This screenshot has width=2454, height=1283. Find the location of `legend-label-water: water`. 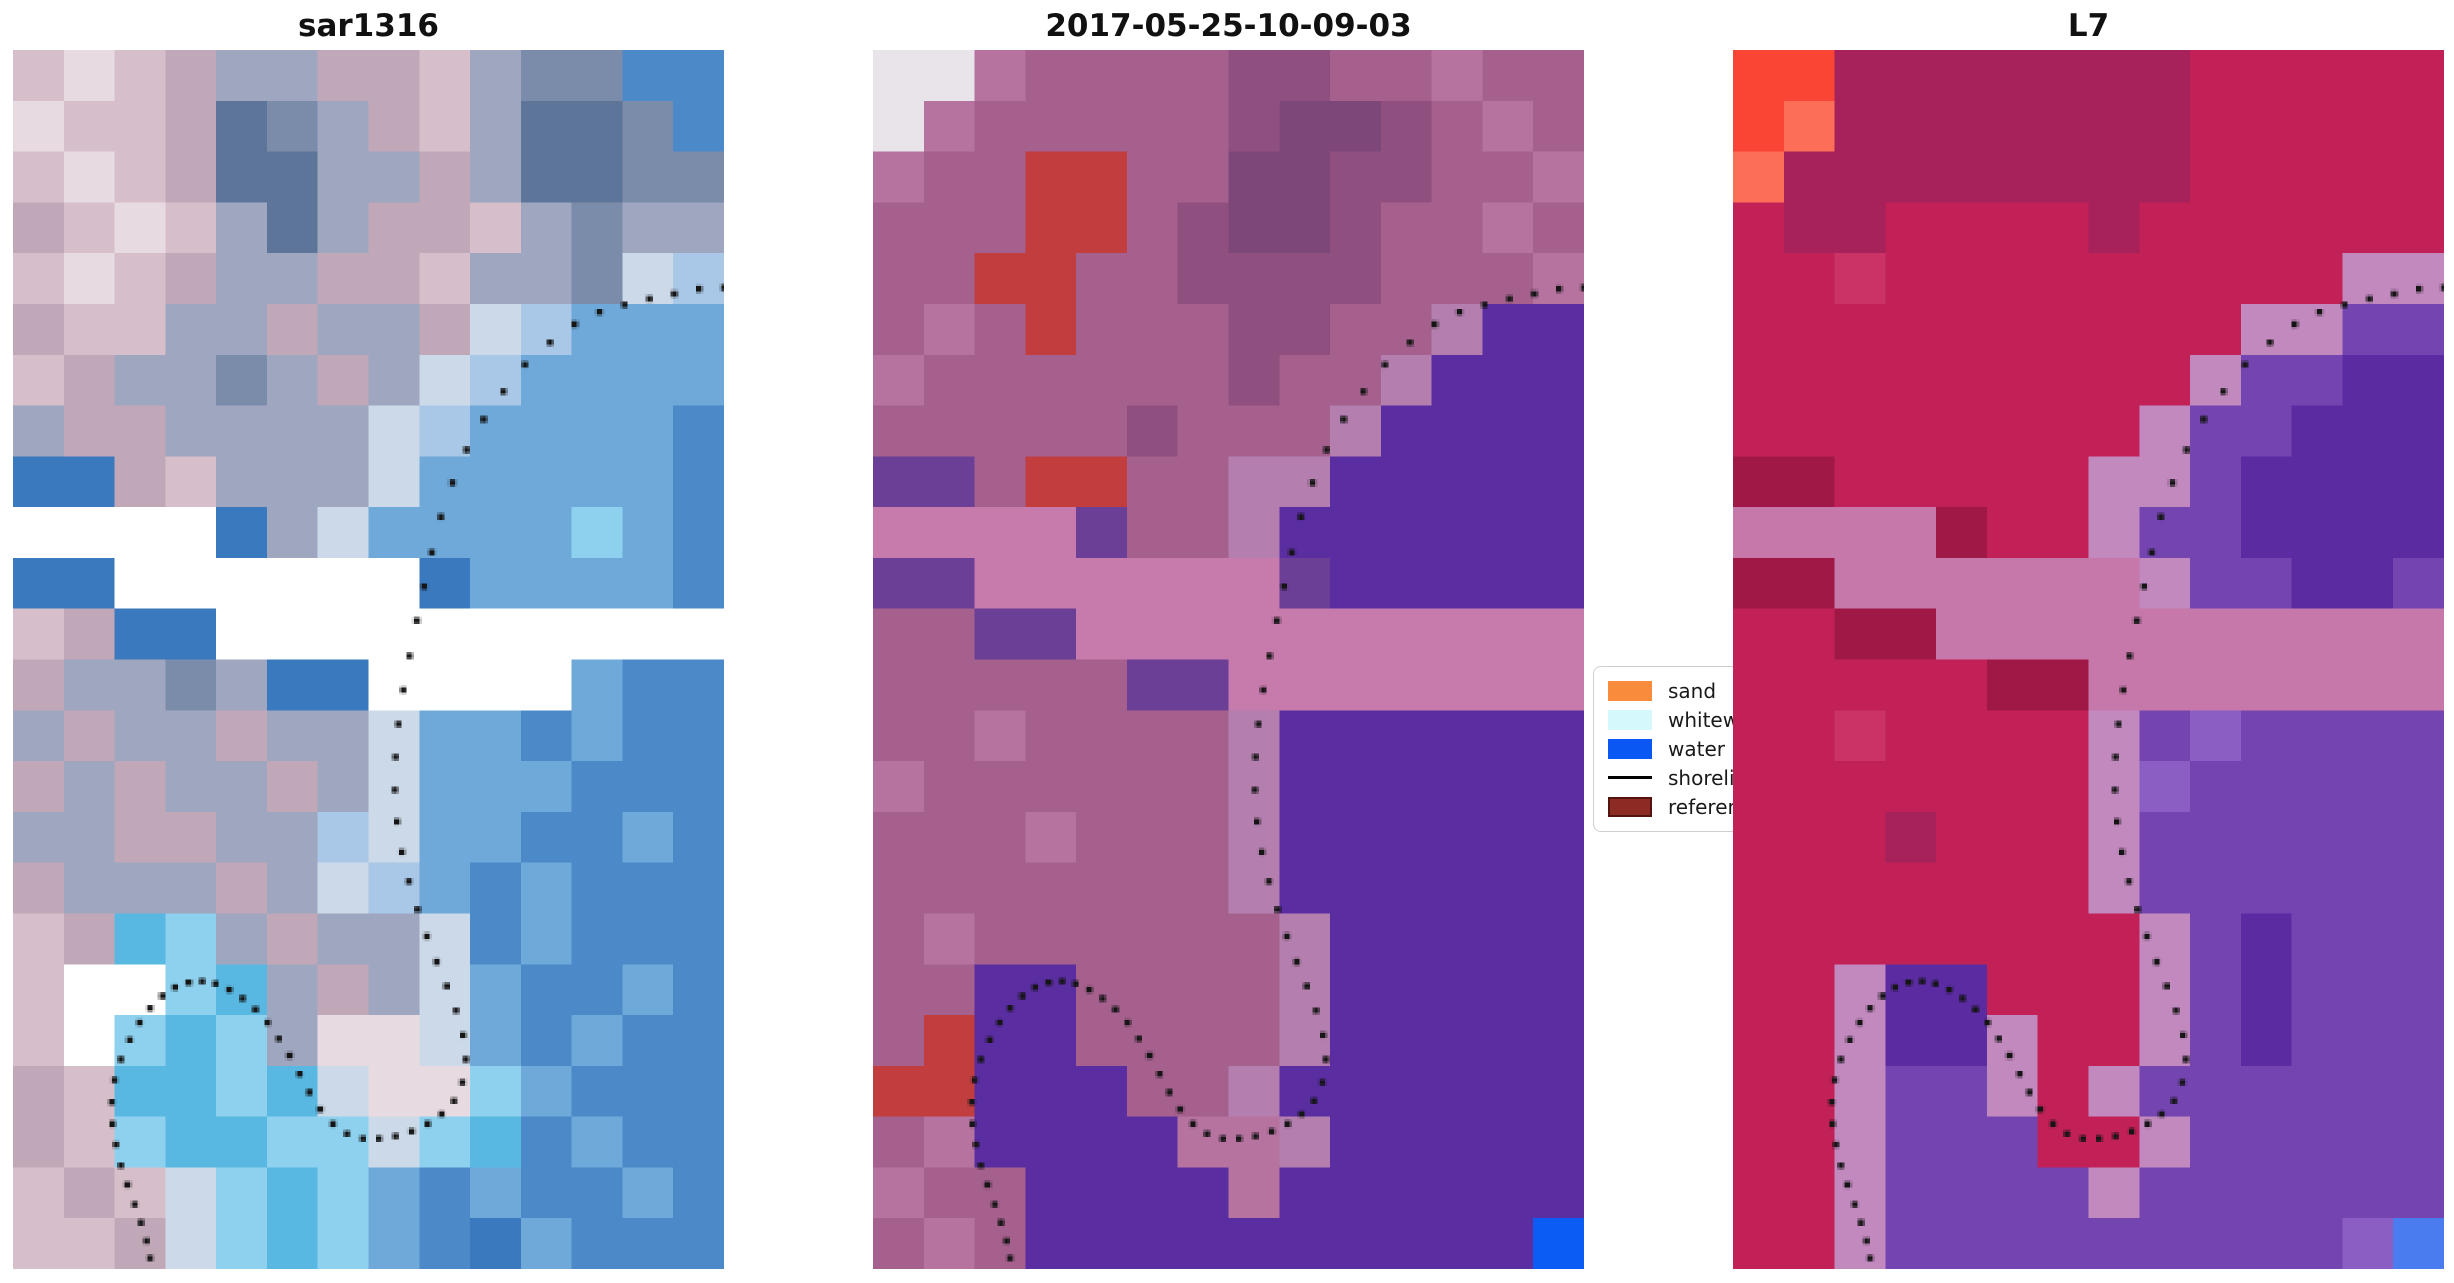

legend-label-water: water is located at coordinates (1696, 748).